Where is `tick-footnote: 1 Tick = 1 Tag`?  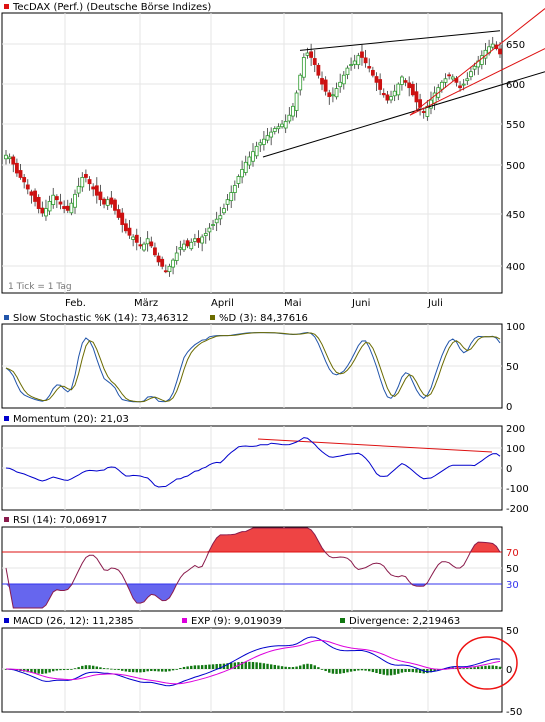
tick-footnote: 1 Tick = 1 Tag is located at coordinates (40, 287).